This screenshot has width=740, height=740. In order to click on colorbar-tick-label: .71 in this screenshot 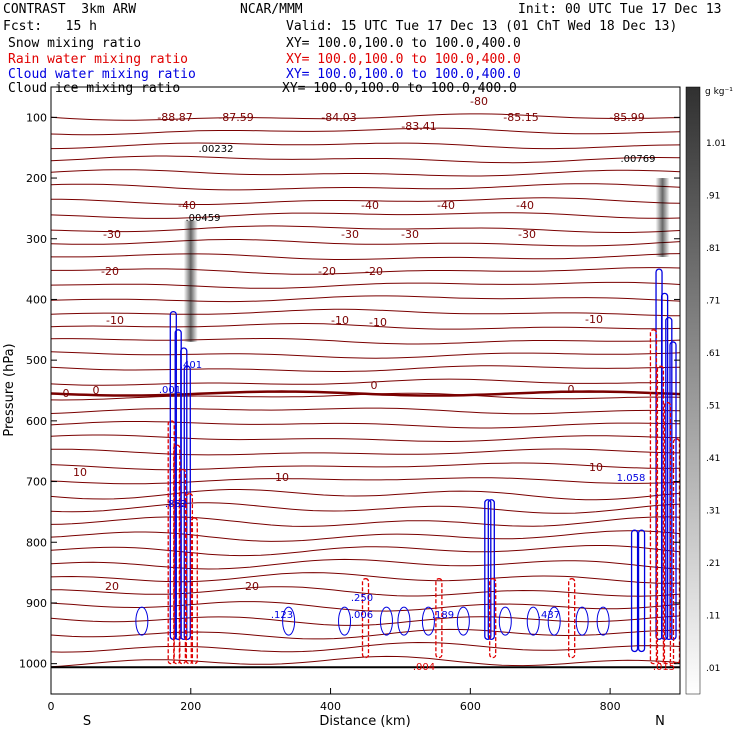, I will do `click(713, 302)`.